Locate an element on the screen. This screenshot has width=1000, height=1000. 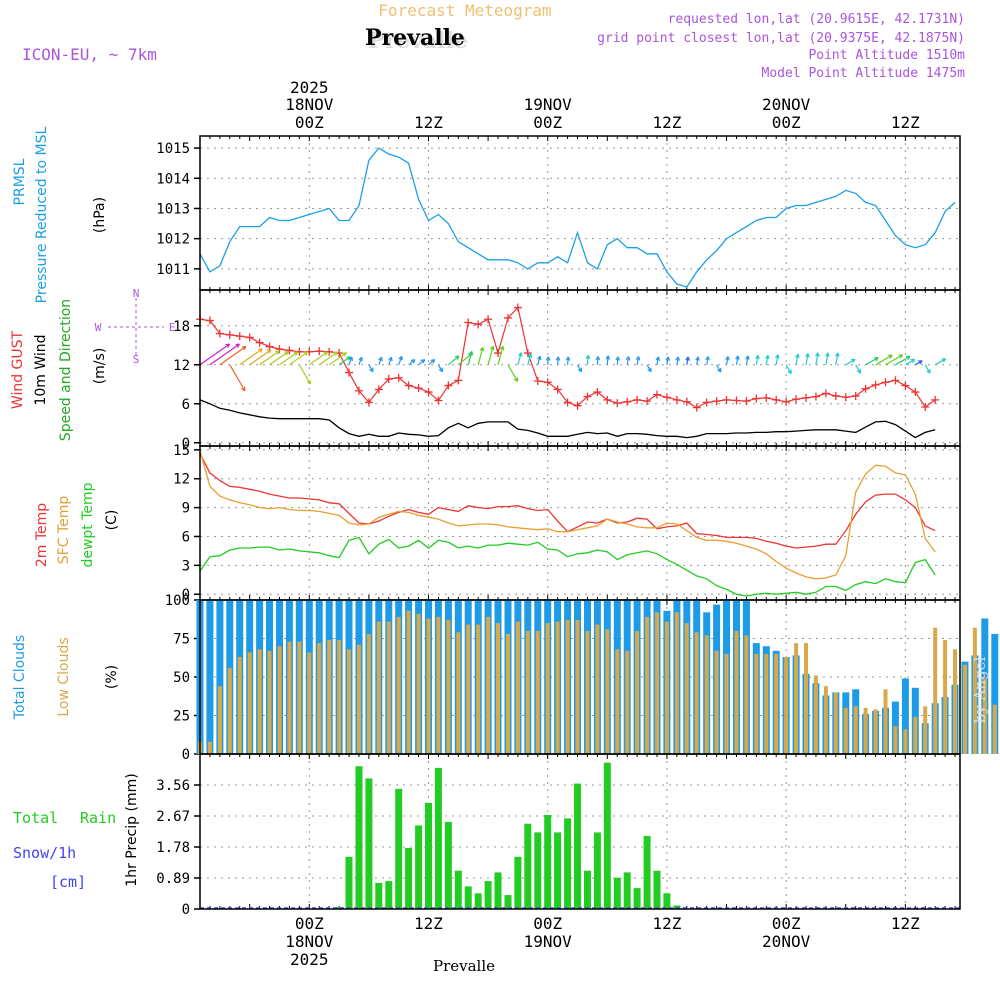
precip-panel: 0 0.89 1.78 2.67 3.56 is located at coordinates (558, 835).